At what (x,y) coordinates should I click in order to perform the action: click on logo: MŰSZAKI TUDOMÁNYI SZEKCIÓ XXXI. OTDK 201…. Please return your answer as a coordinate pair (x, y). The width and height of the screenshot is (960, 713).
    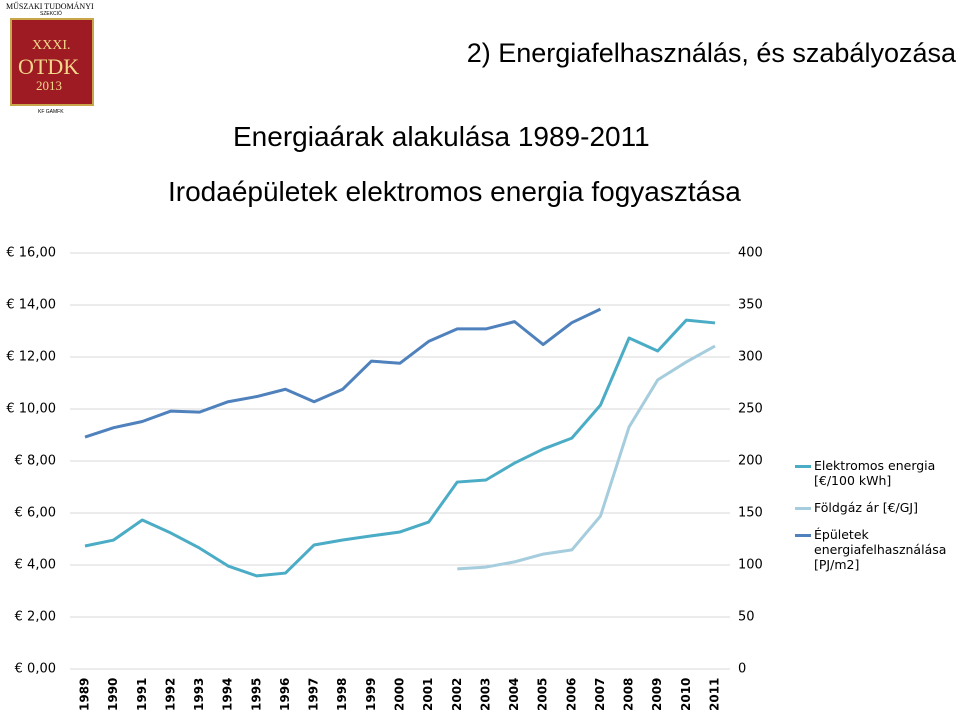
    Looking at the image, I should click on (52, 60).